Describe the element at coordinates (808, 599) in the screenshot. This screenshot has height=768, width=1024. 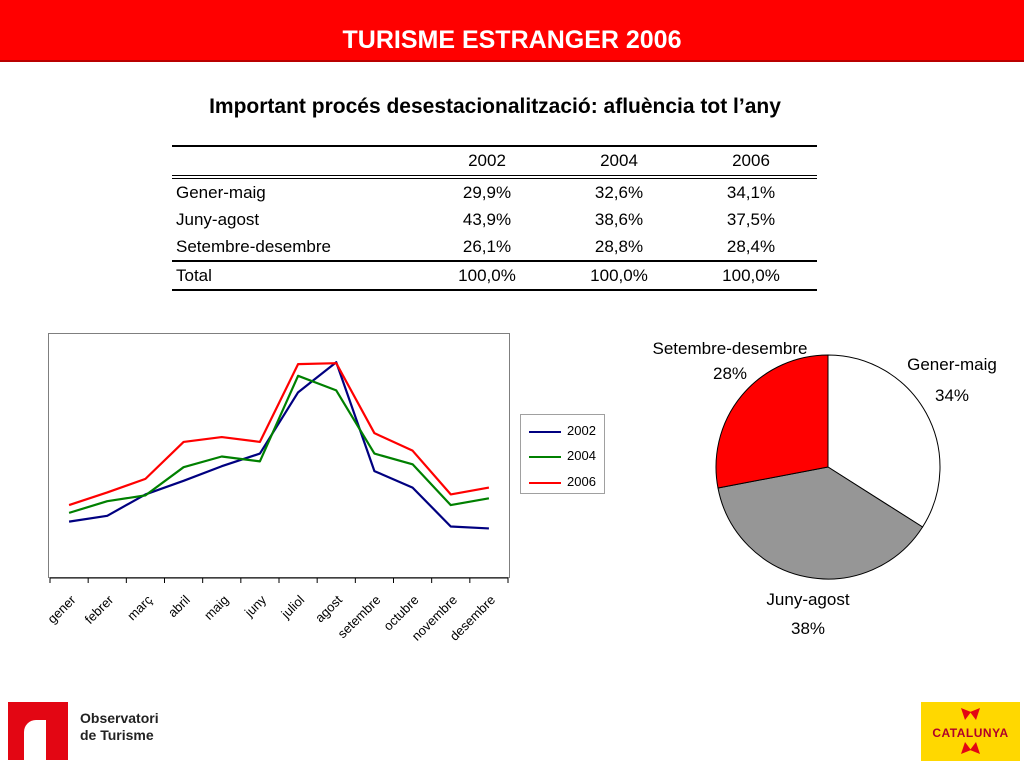
I see `pie-label-text: Juny-agost` at that location.